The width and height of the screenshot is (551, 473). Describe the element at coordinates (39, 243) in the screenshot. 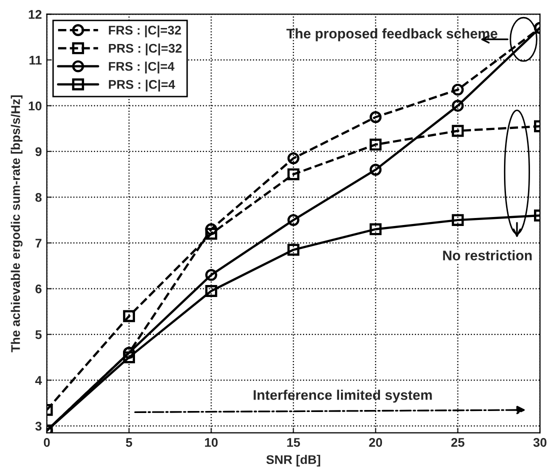

I see `y-tick-label: 7` at that location.